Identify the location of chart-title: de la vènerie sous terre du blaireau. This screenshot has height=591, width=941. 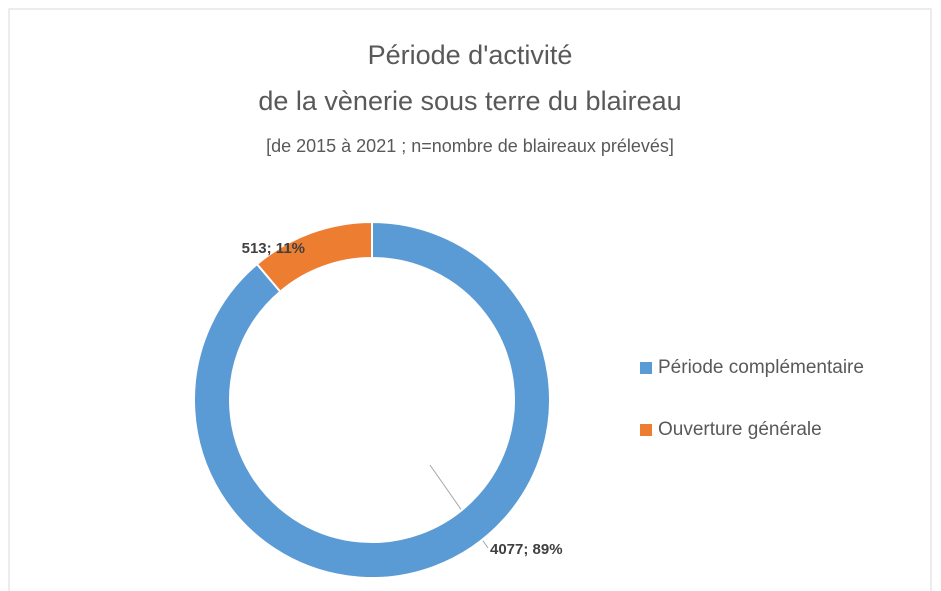
(469, 101).